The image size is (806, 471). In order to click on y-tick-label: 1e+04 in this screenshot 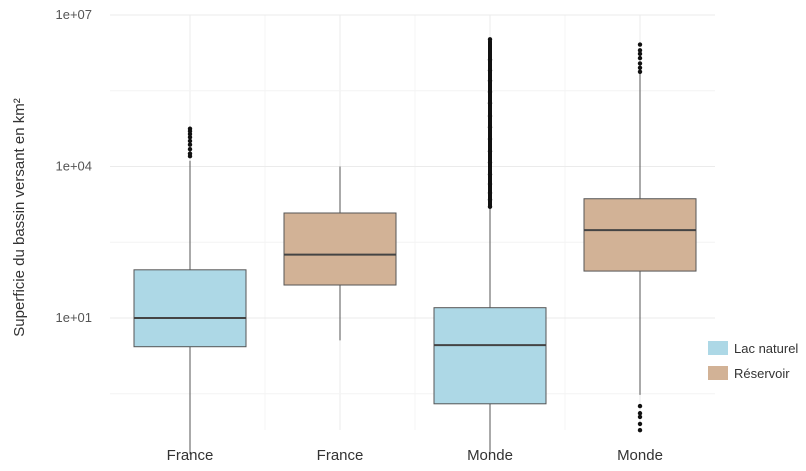, I will do `click(73, 166)`.